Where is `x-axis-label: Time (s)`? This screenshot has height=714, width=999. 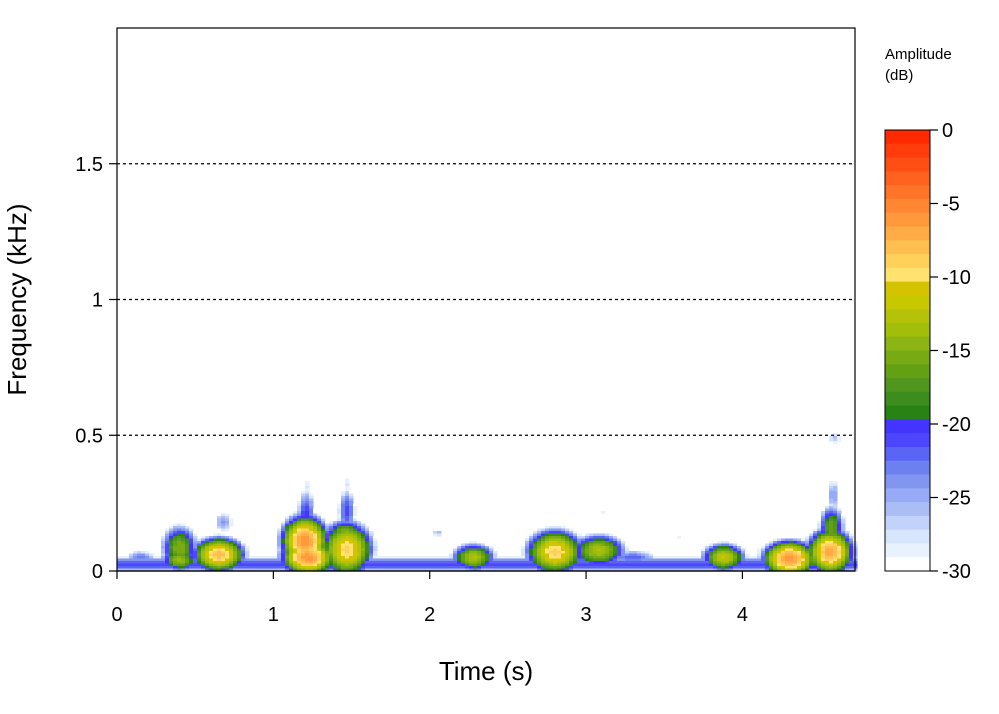
x-axis-label: Time (s) is located at coordinates (486, 671).